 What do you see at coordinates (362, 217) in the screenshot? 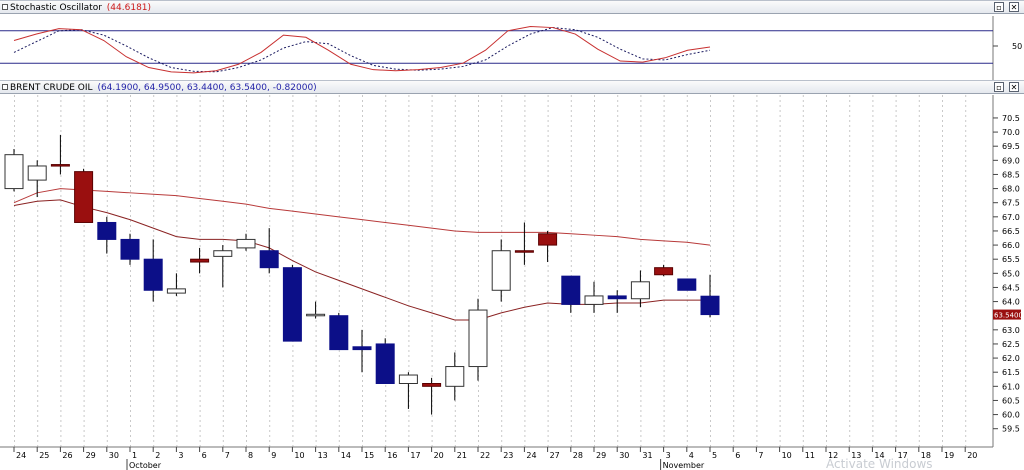
I see `ma-long-line` at bounding box center [362, 217].